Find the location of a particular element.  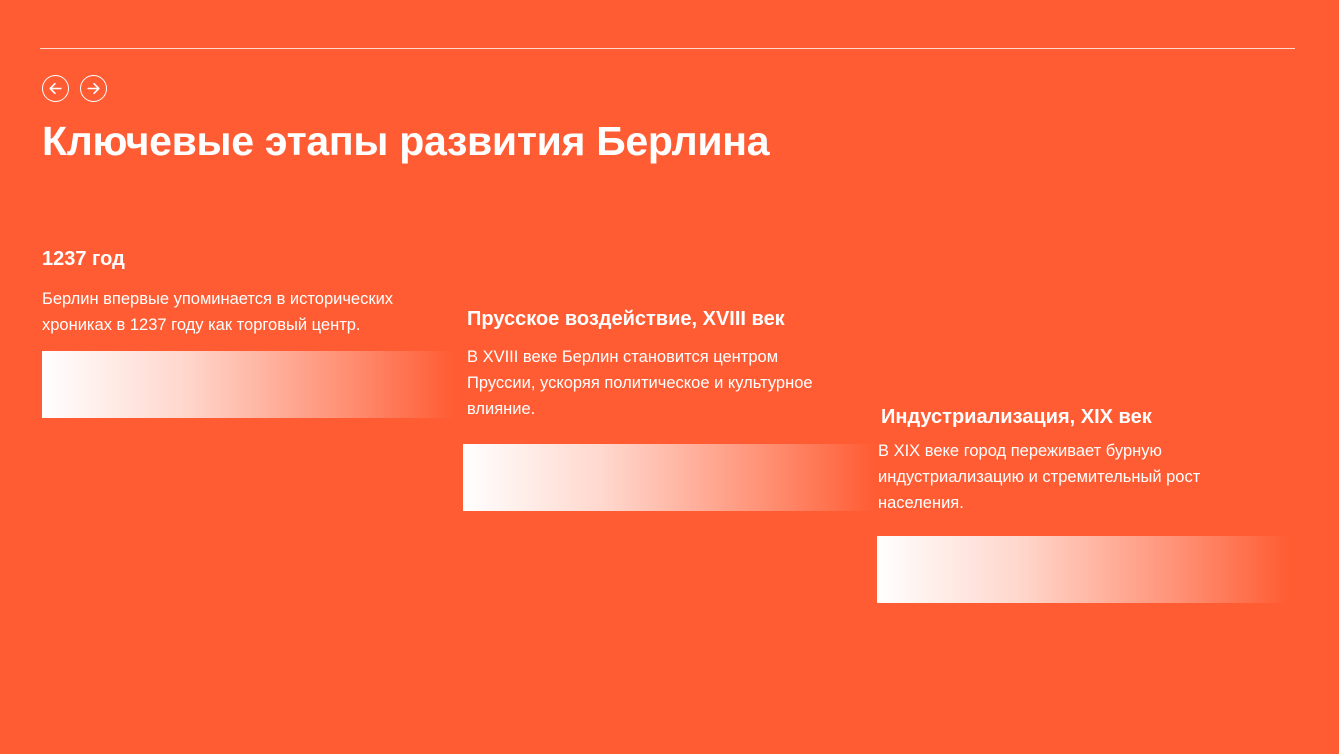

card-heading: 1237 год is located at coordinates (83, 259).